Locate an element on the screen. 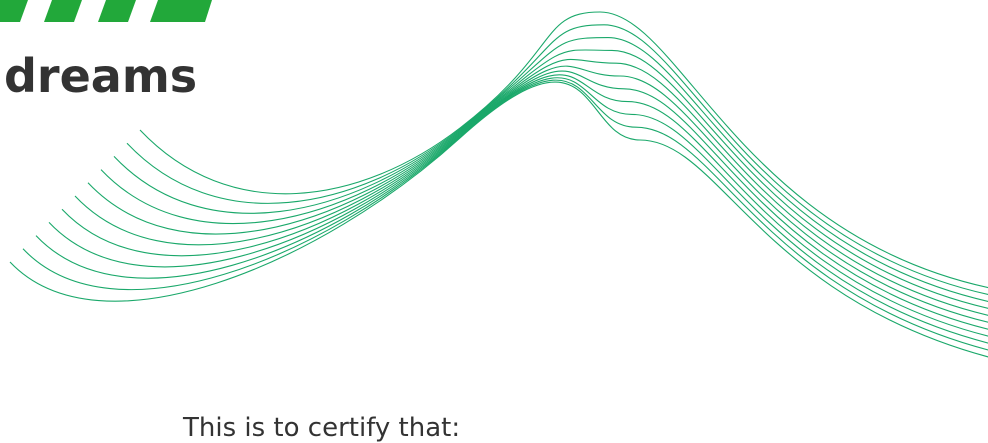  tagline: dreams is located at coordinates (100, 76).